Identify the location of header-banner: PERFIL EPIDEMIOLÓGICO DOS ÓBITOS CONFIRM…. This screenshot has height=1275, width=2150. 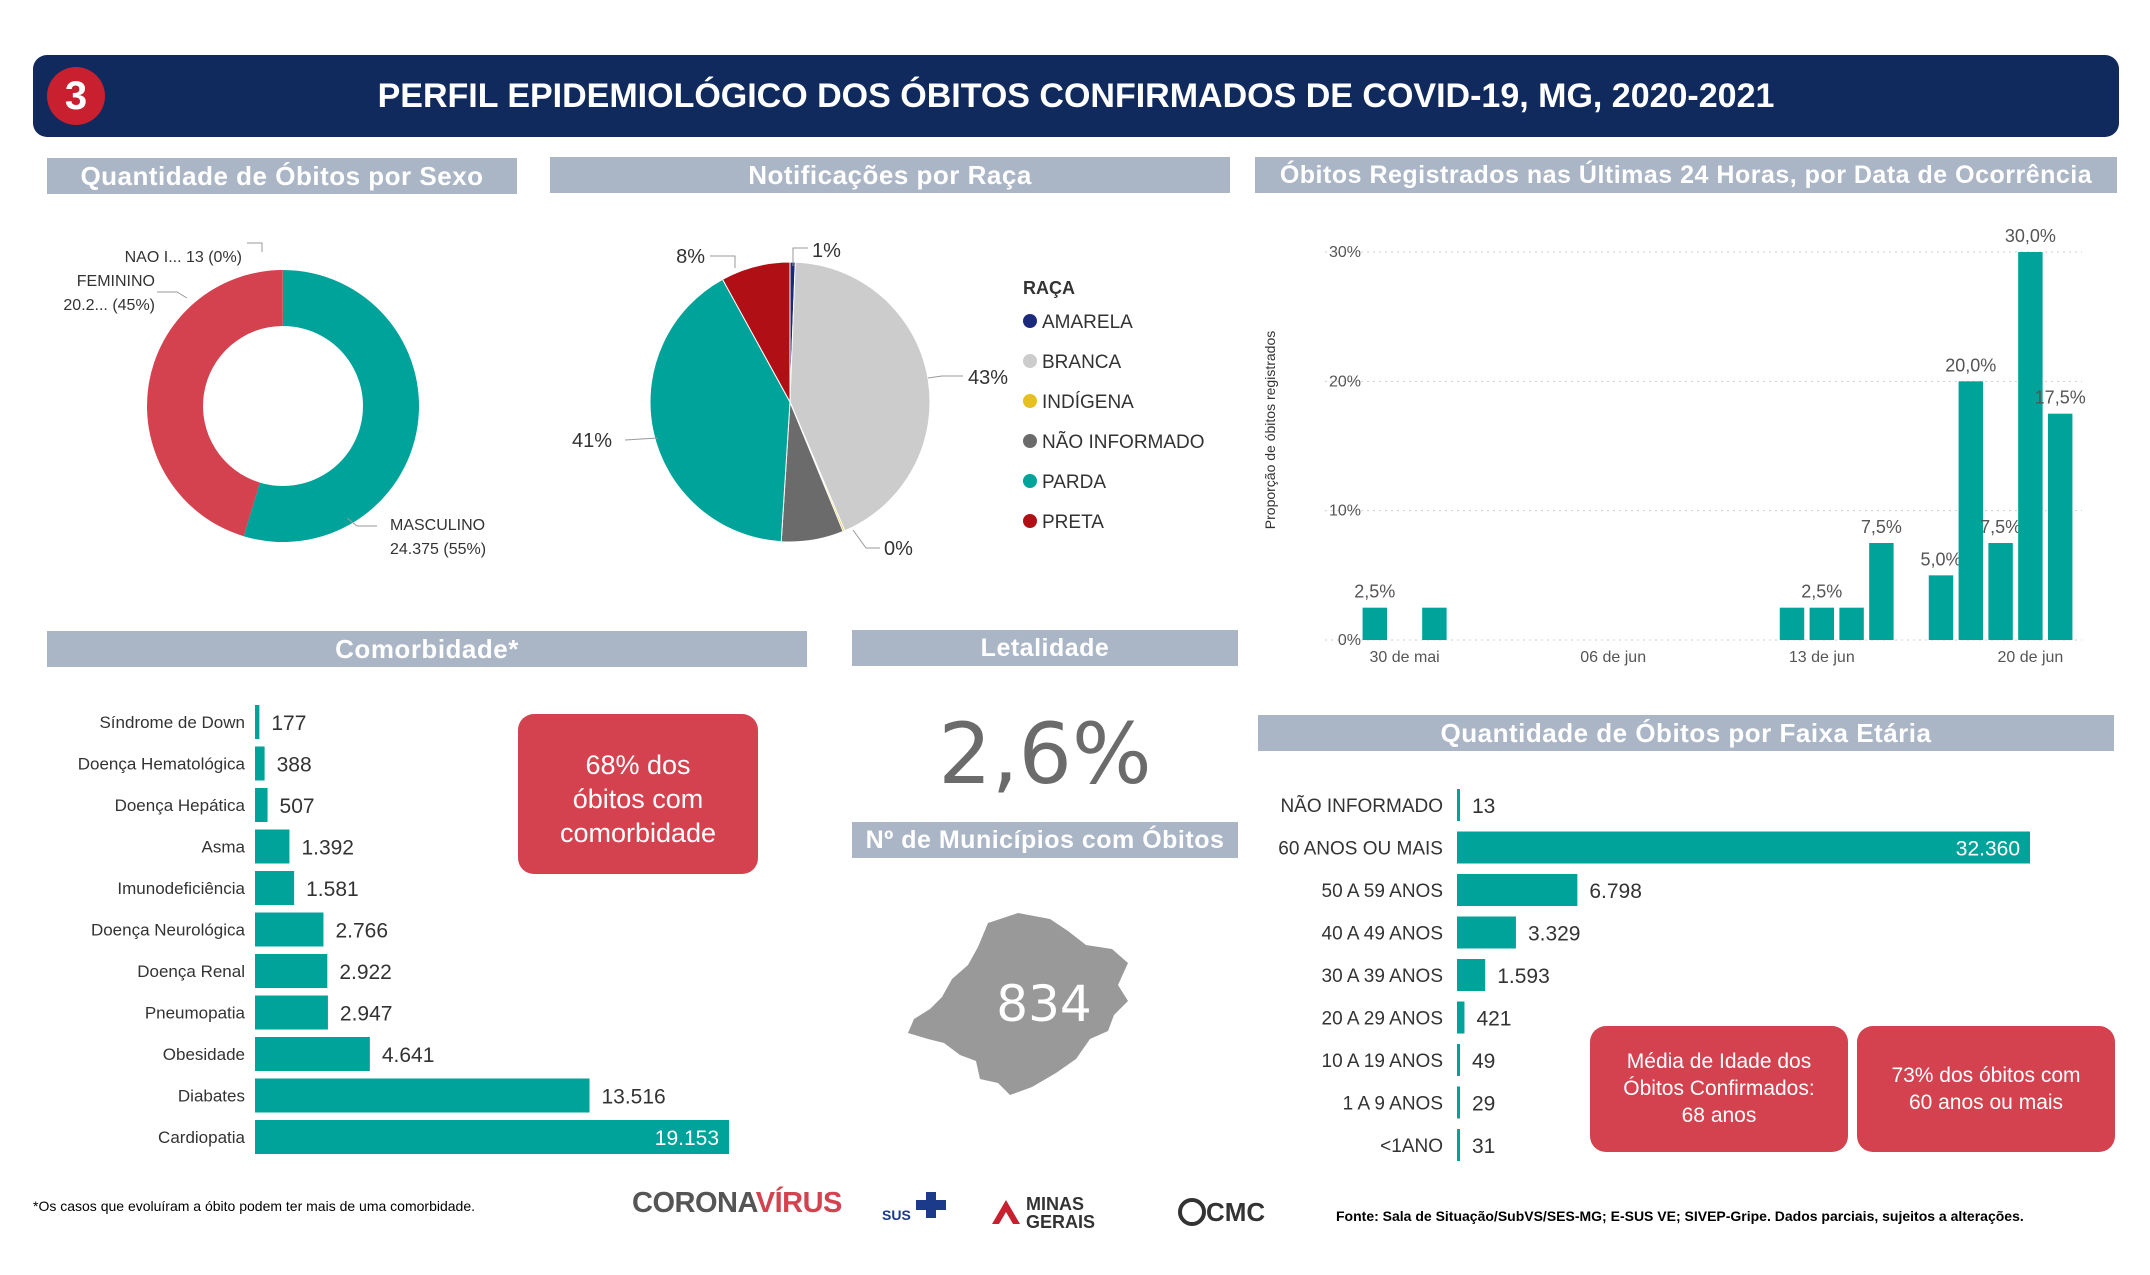
(1076, 96).